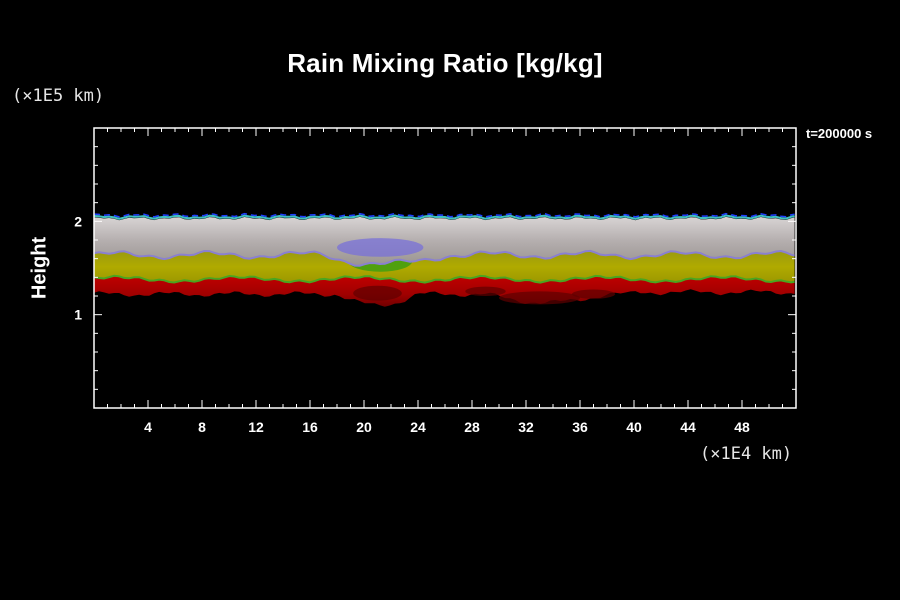 This screenshot has height=600, width=900. I want to click on cyan-edge, so click(444, 217).